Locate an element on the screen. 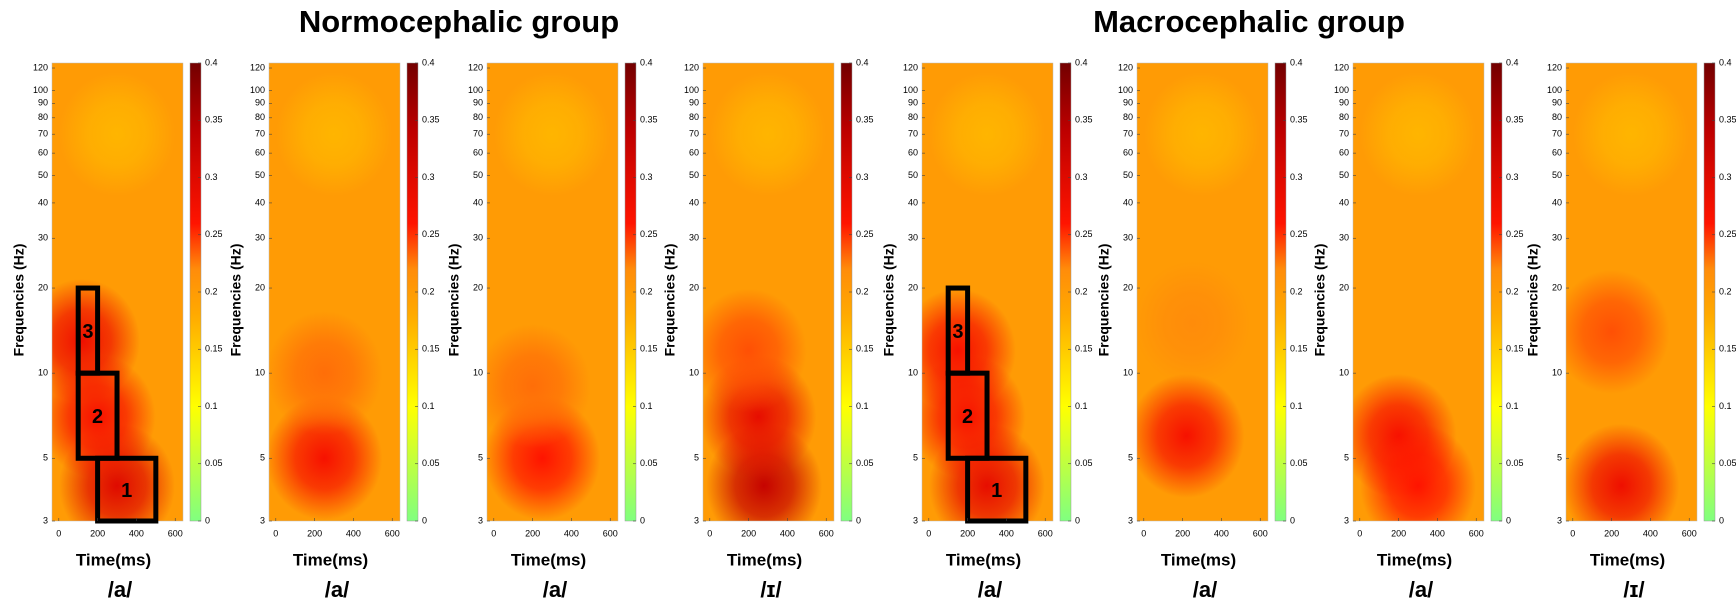 The height and width of the screenshot is (604, 1736). colorbar-tick-label: 0 is located at coordinates (1721, 520).